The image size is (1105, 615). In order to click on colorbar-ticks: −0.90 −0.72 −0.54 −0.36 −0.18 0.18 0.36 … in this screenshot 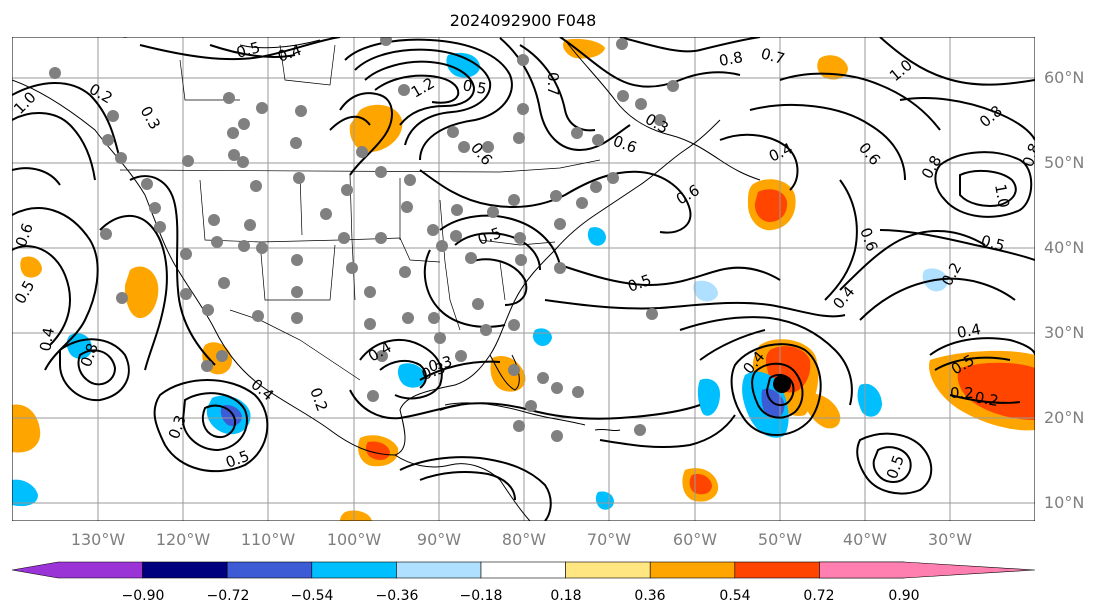, I will do `click(521, 596)`.